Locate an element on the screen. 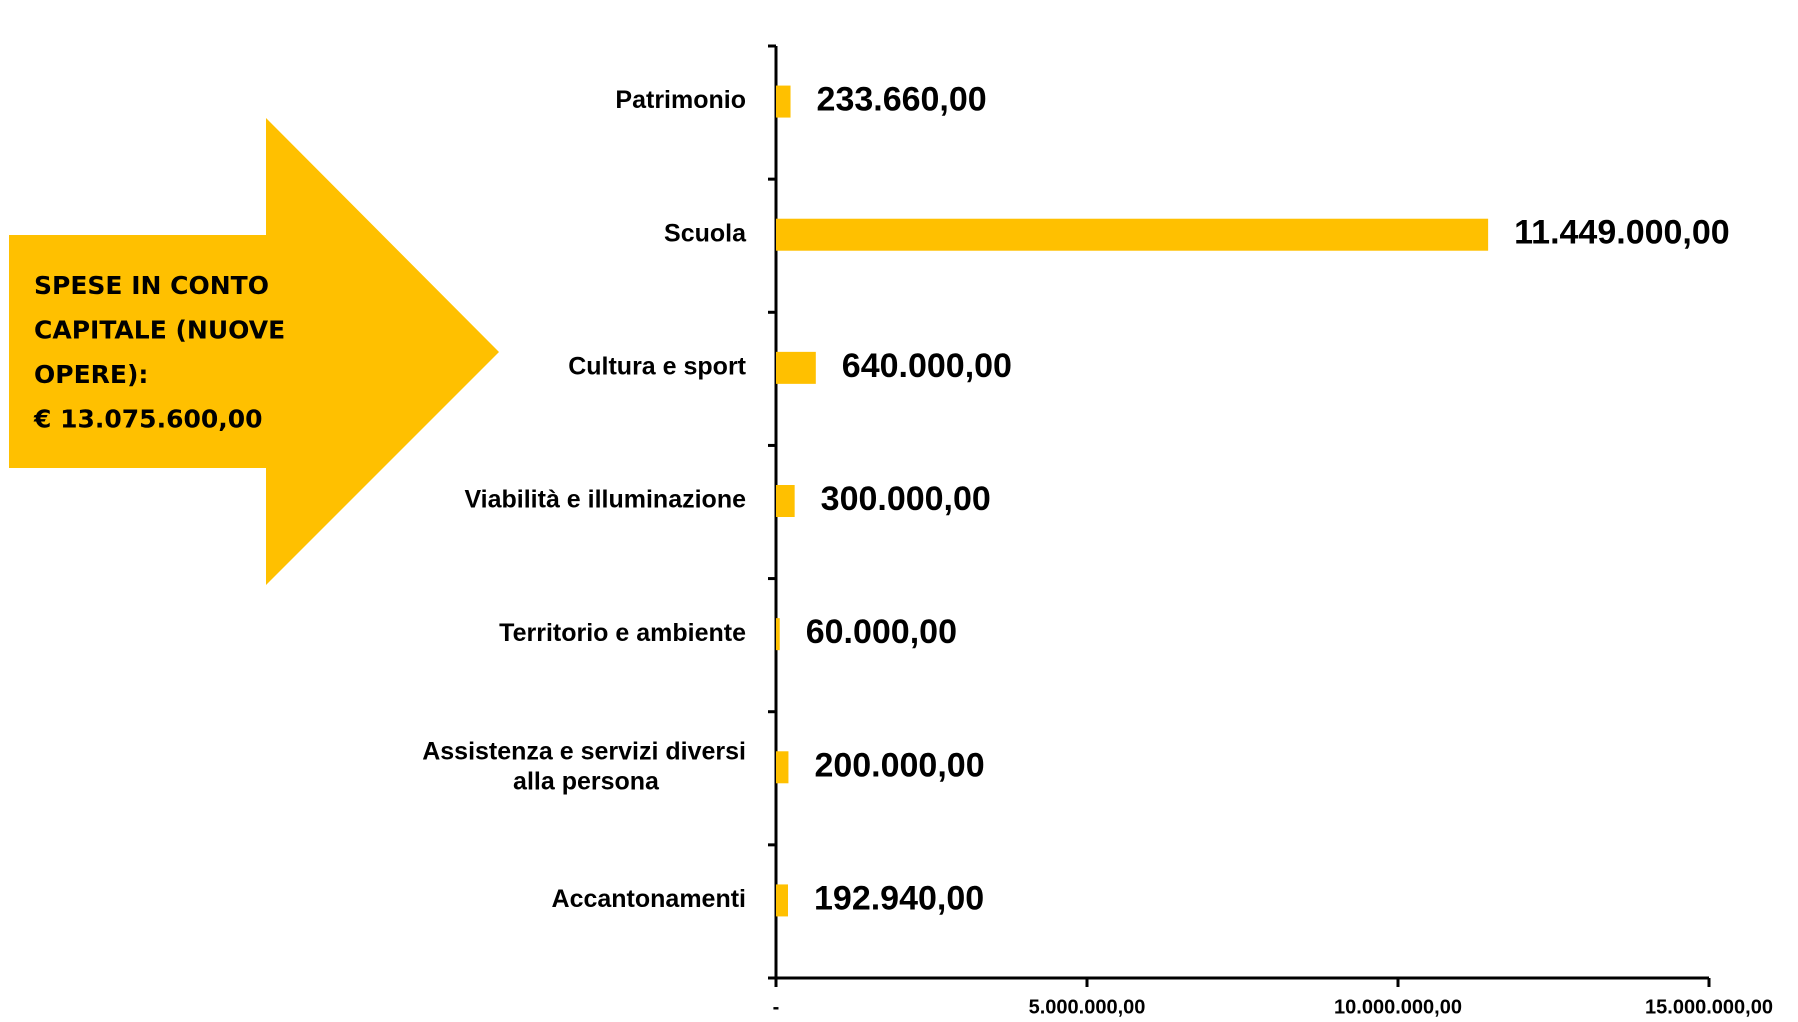 The height and width of the screenshot is (1022, 1798). value-label: 192.940,00 is located at coordinates (899, 898).